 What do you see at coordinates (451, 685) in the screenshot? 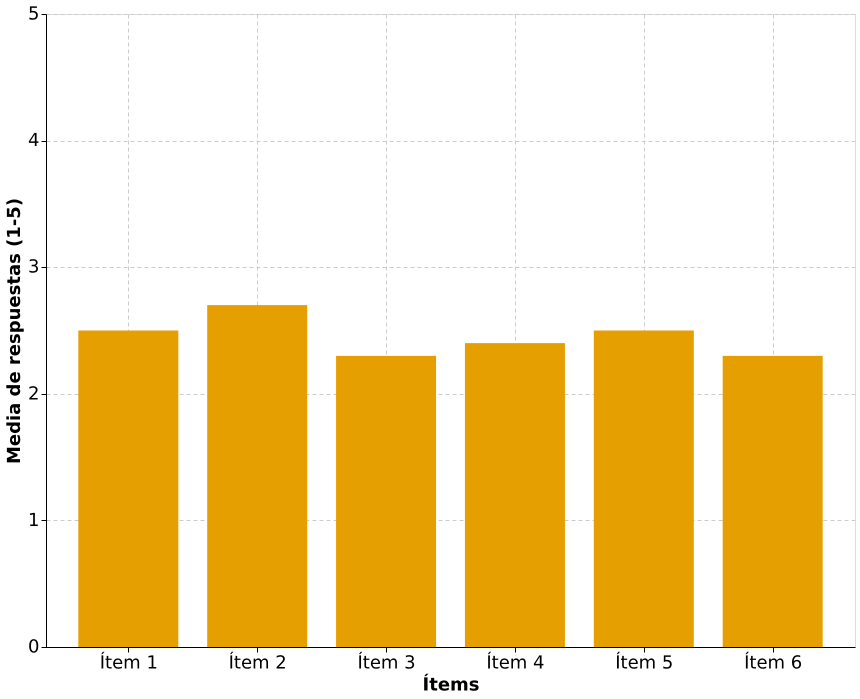
I see `x-axis-title: Ítems` at bounding box center [451, 685].